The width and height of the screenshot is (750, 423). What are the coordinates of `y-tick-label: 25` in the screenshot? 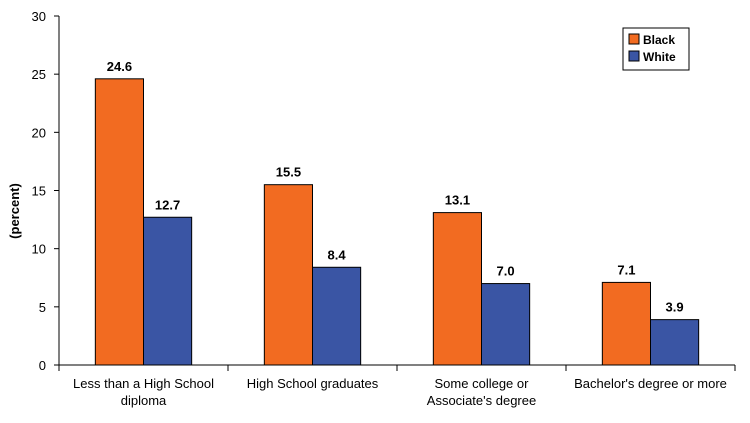 It's located at (39, 74).